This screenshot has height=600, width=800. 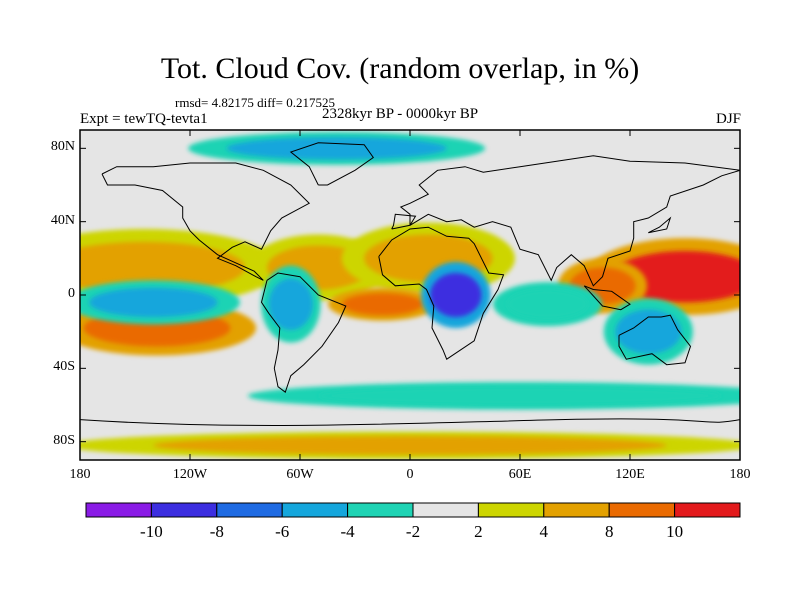 I want to click on chart-title: Tot. Cloud Cov. (random overlap, in %), so click(x=400, y=68).